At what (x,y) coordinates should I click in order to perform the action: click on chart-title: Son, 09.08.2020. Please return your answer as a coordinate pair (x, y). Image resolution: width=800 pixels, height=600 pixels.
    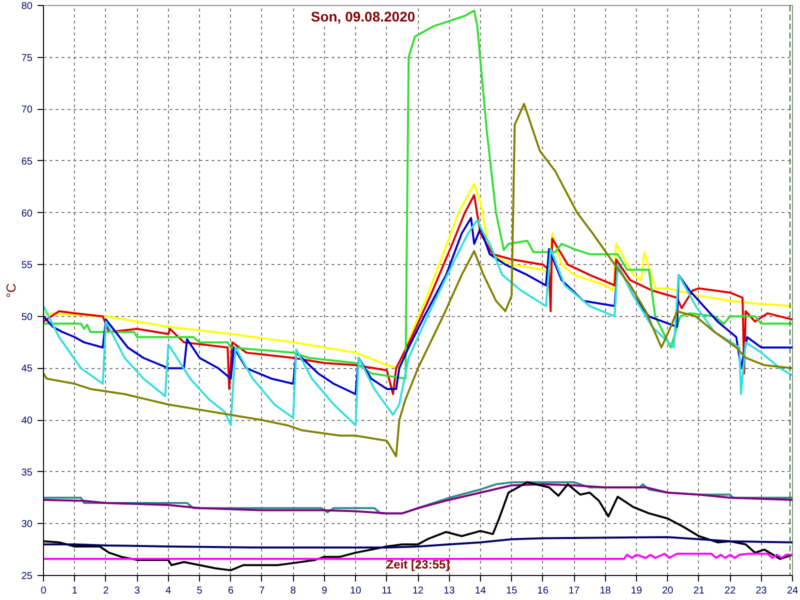
    Looking at the image, I should click on (363, 16).